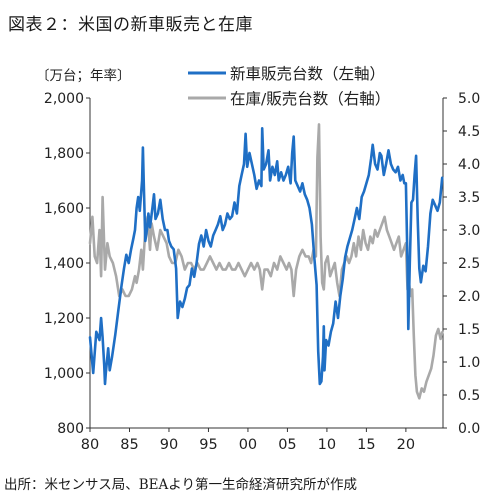  I want to click on x-tick-label: 95, so click(208, 445).